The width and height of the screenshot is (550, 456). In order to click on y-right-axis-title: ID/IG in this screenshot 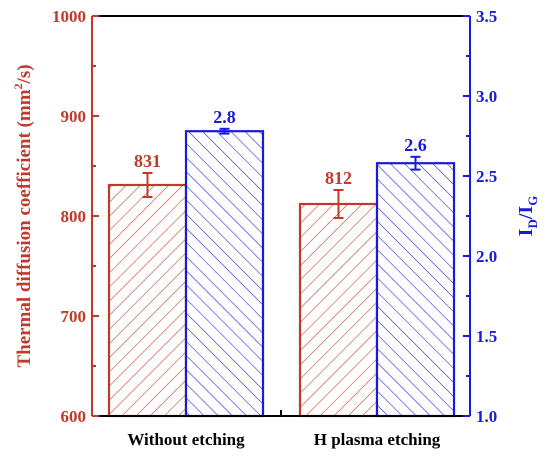, I will do `click(527, 216)`.